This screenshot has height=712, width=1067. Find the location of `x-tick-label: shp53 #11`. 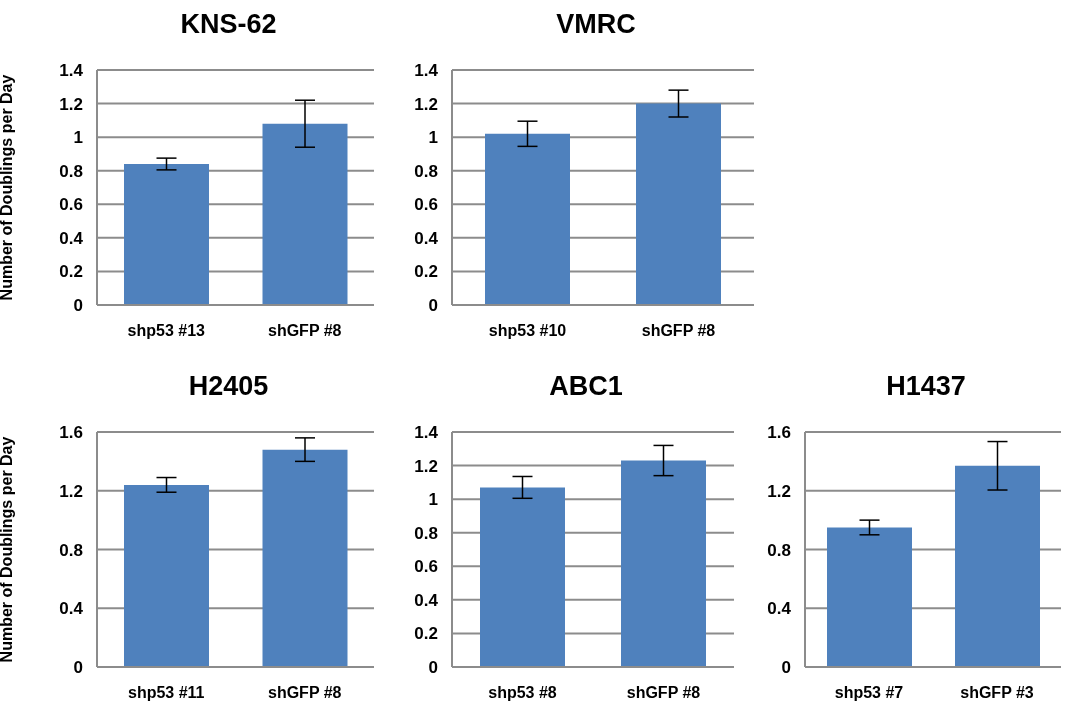

x-tick-label: shp53 #11 is located at coordinates (166, 693).